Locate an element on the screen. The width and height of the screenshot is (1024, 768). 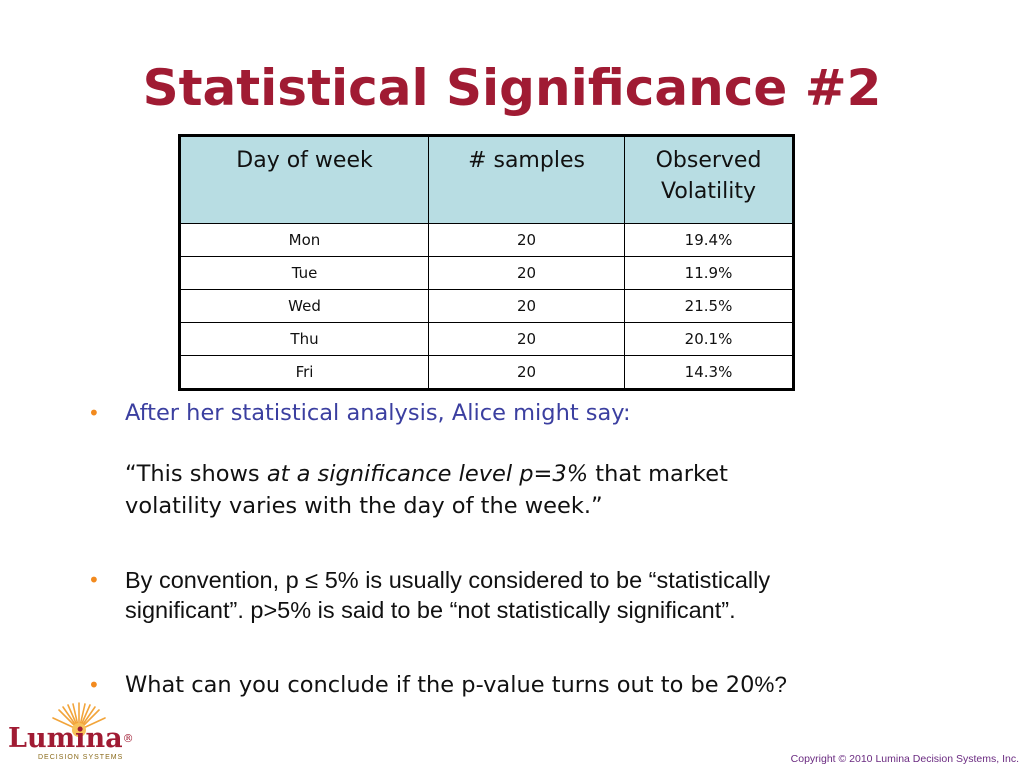
quote-italic: at a significance level p=3% is located at coordinates (427, 474).